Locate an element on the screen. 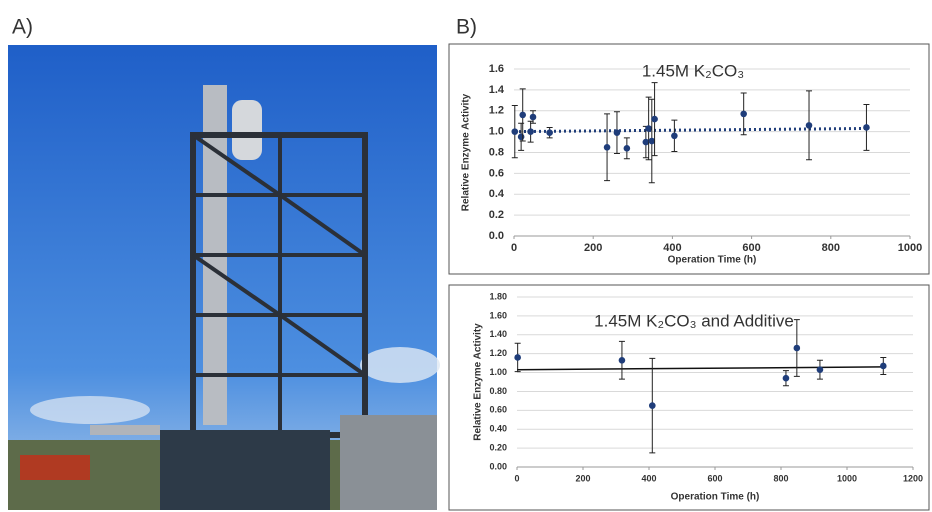  y-tick-label: 1.20 is located at coordinates (498, 353).